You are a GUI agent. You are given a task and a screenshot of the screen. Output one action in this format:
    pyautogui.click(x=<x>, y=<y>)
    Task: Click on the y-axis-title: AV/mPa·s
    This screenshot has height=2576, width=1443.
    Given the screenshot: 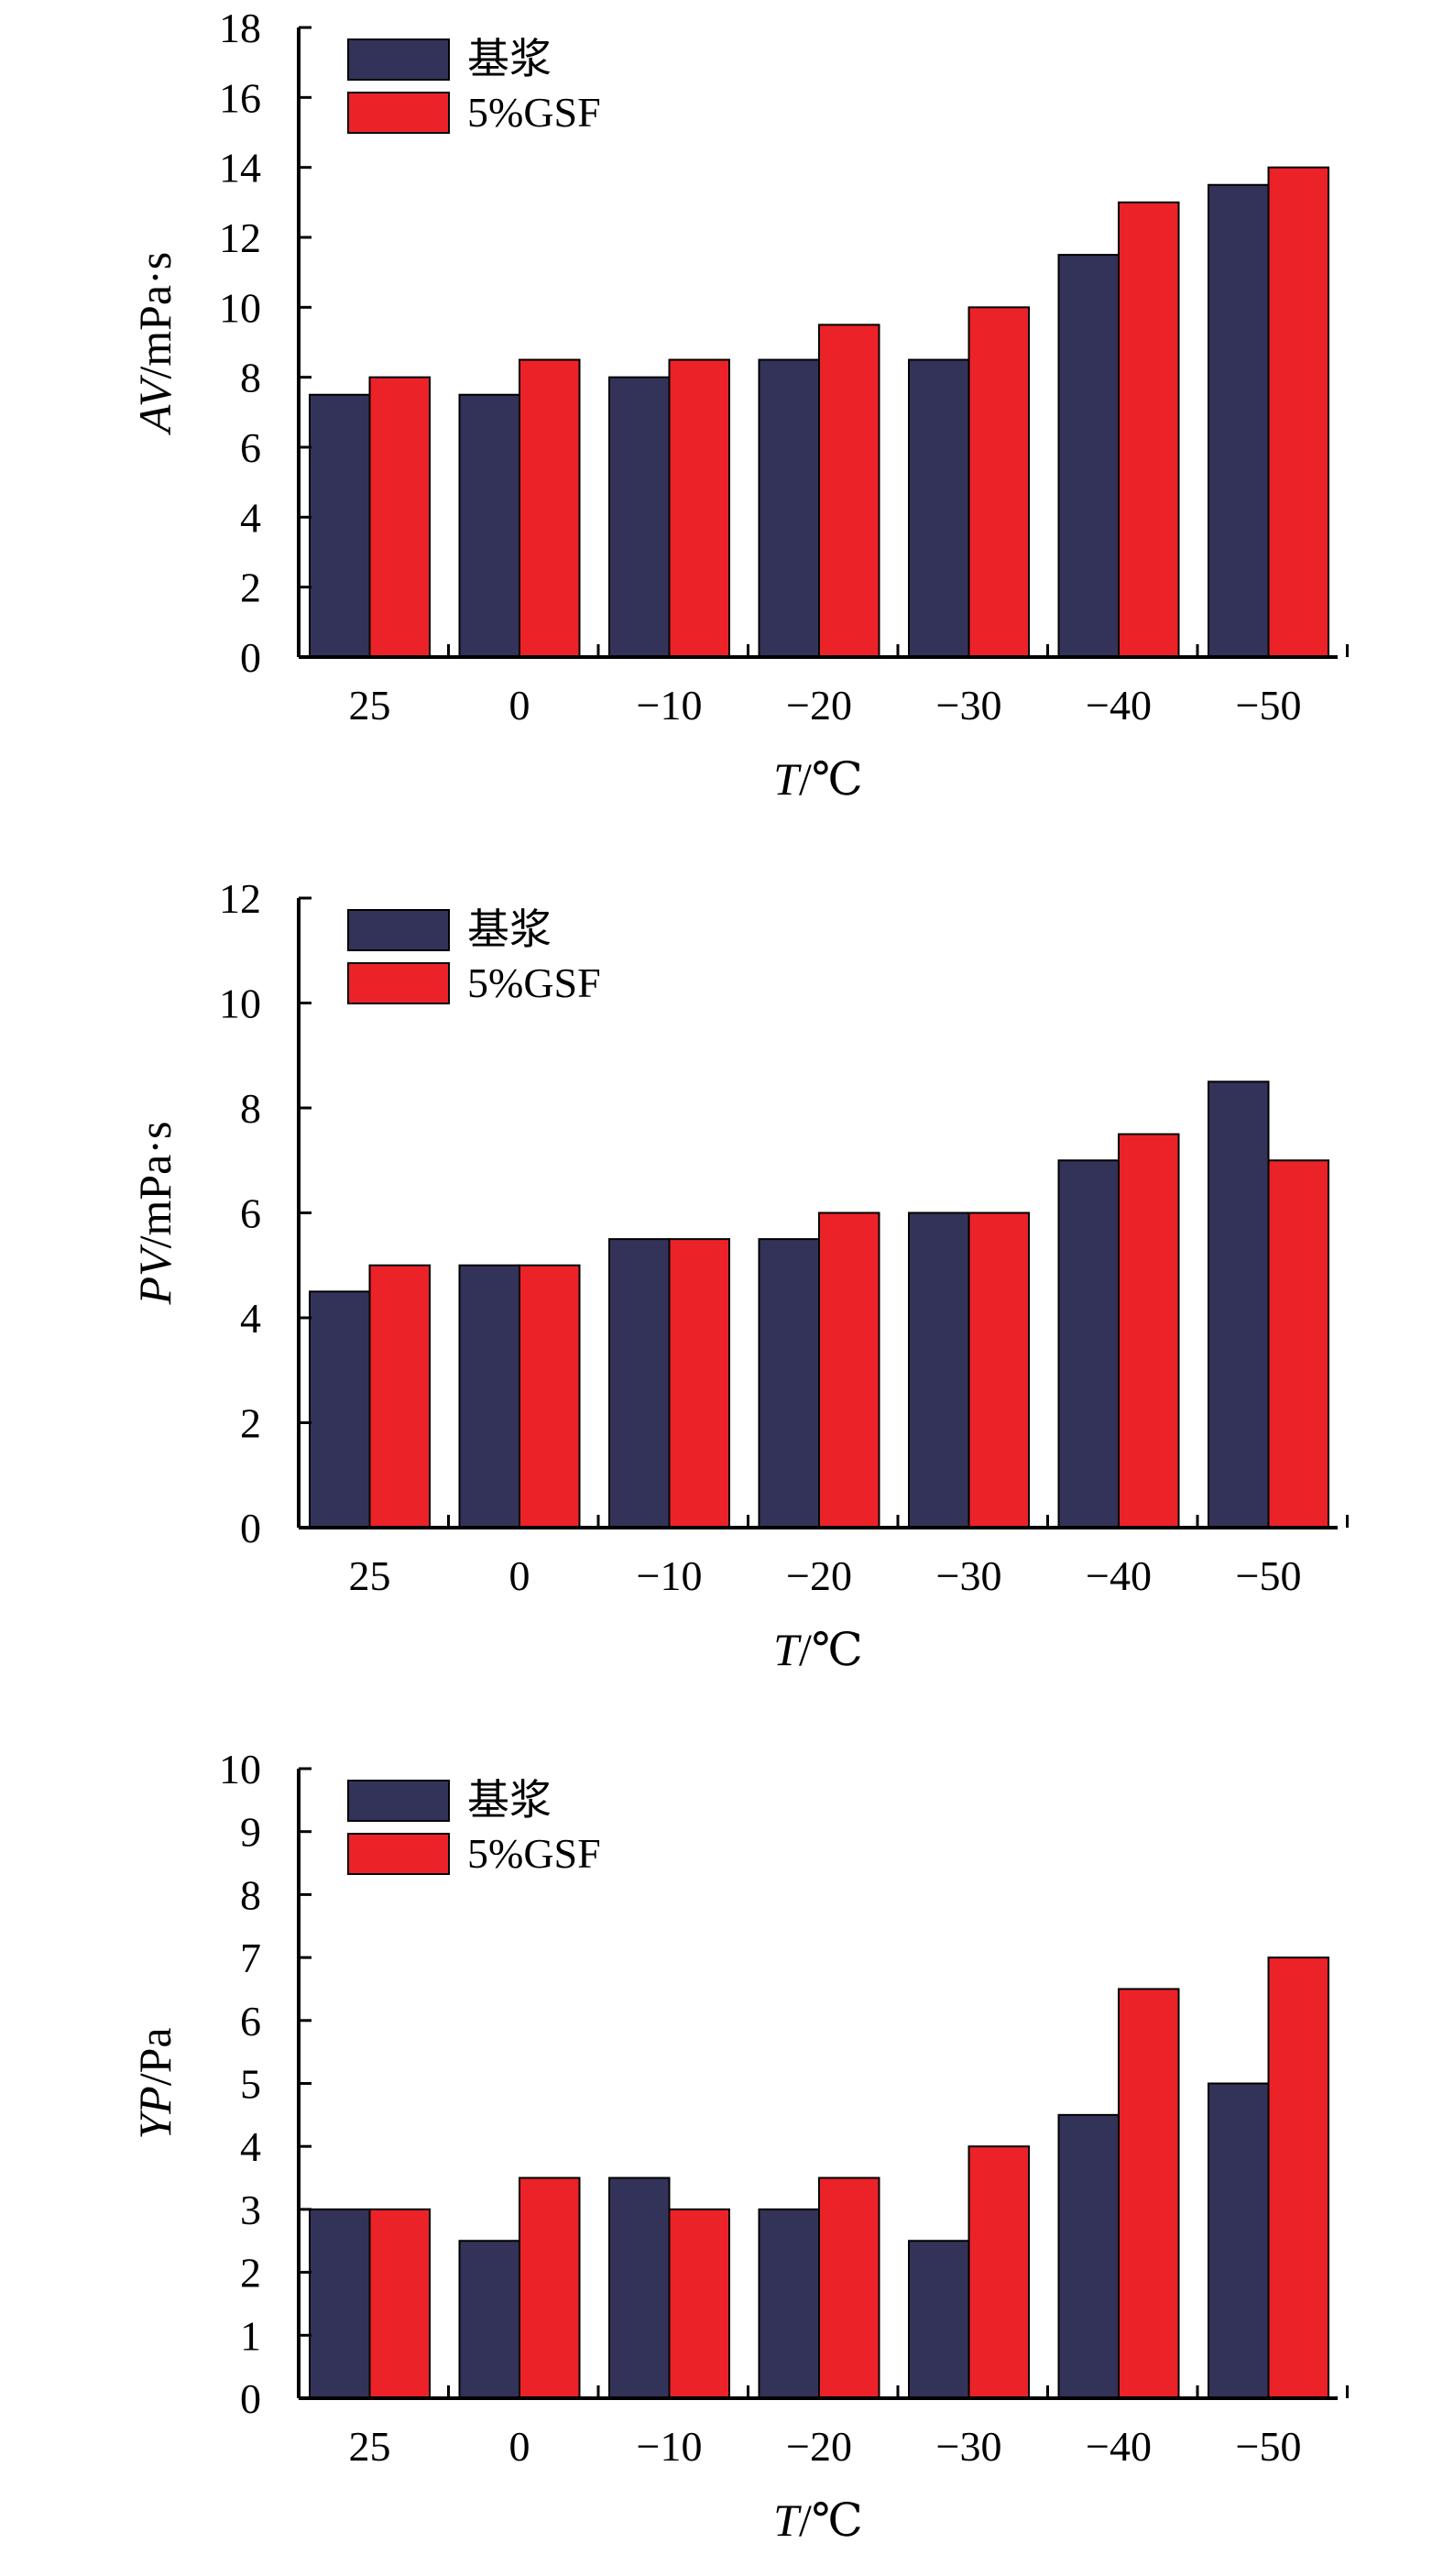 What is the action you would take?
    pyautogui.click(x=154, y=344)
    